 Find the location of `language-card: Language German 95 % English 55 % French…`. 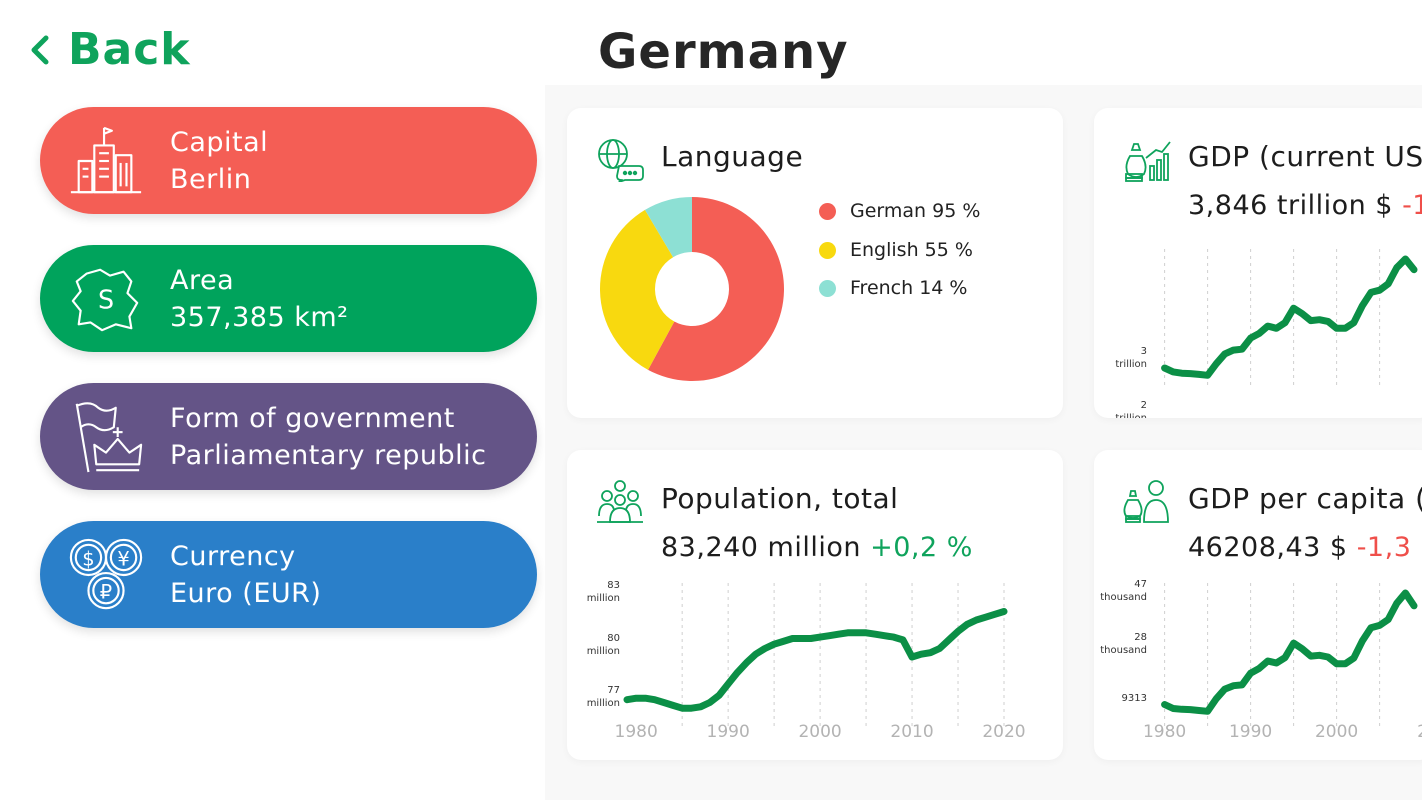

language-card: Language German 95 % English 55 % French… is located at coordinates (815, 263).